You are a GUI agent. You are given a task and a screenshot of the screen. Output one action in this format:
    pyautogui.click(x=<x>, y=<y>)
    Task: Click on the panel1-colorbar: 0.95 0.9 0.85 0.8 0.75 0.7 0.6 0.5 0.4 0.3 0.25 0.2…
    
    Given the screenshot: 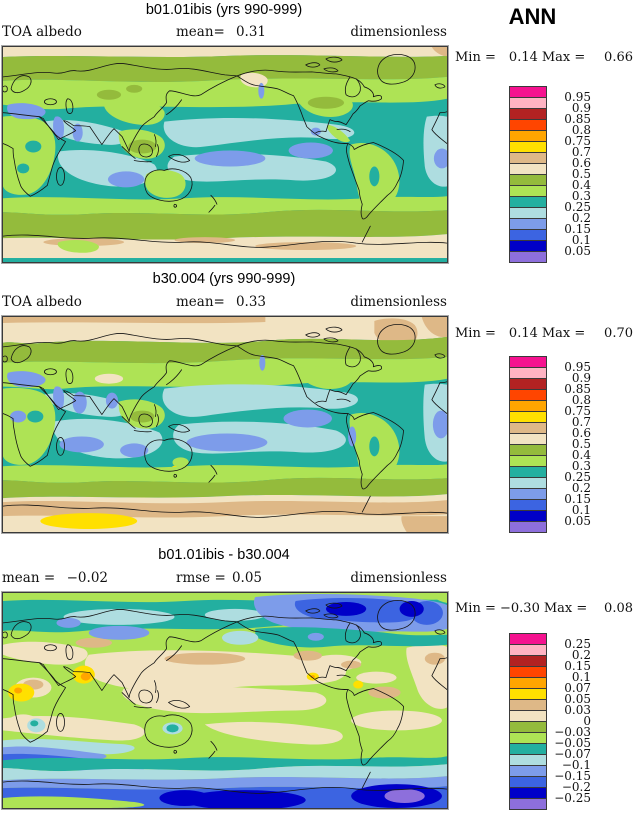 What is the action you would take?
    pyautogui.click(x=569, y=175)
    